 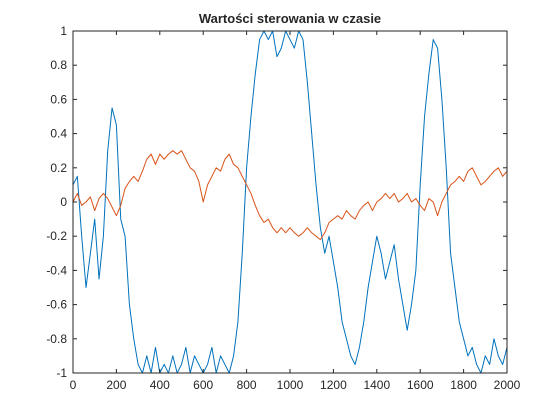 What do you see at coordinates (58, 134) in the screenshot?
I see `y-tick-label: 0.4` at bounding box center [58, 134].